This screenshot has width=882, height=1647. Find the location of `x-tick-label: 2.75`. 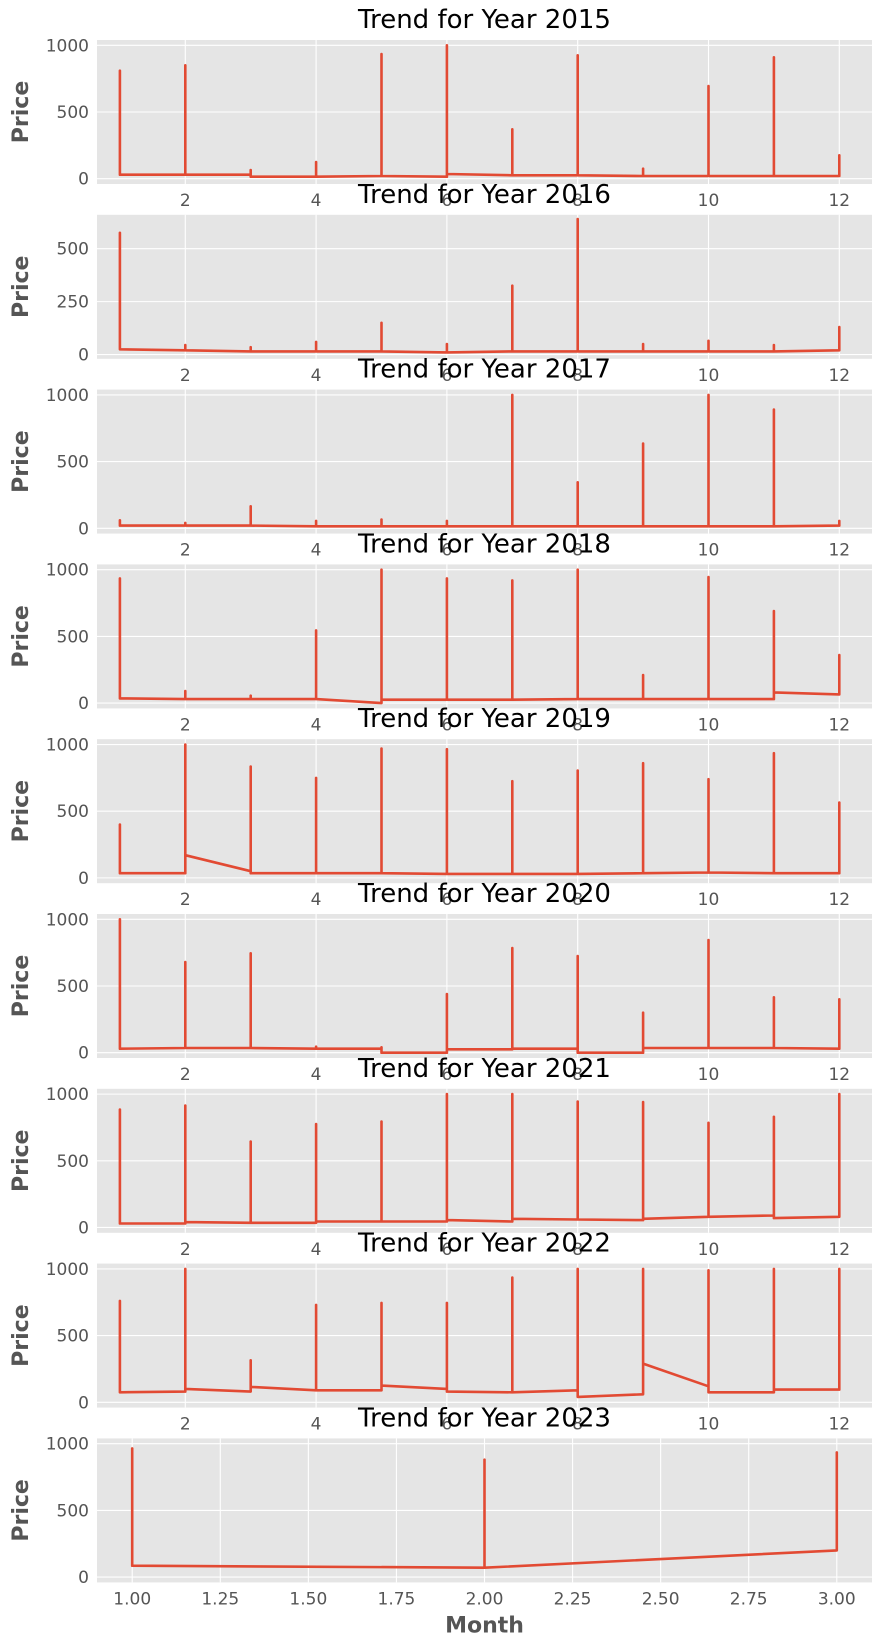

x-tick-label: 2.75 is located at coordinates (749, 1599).